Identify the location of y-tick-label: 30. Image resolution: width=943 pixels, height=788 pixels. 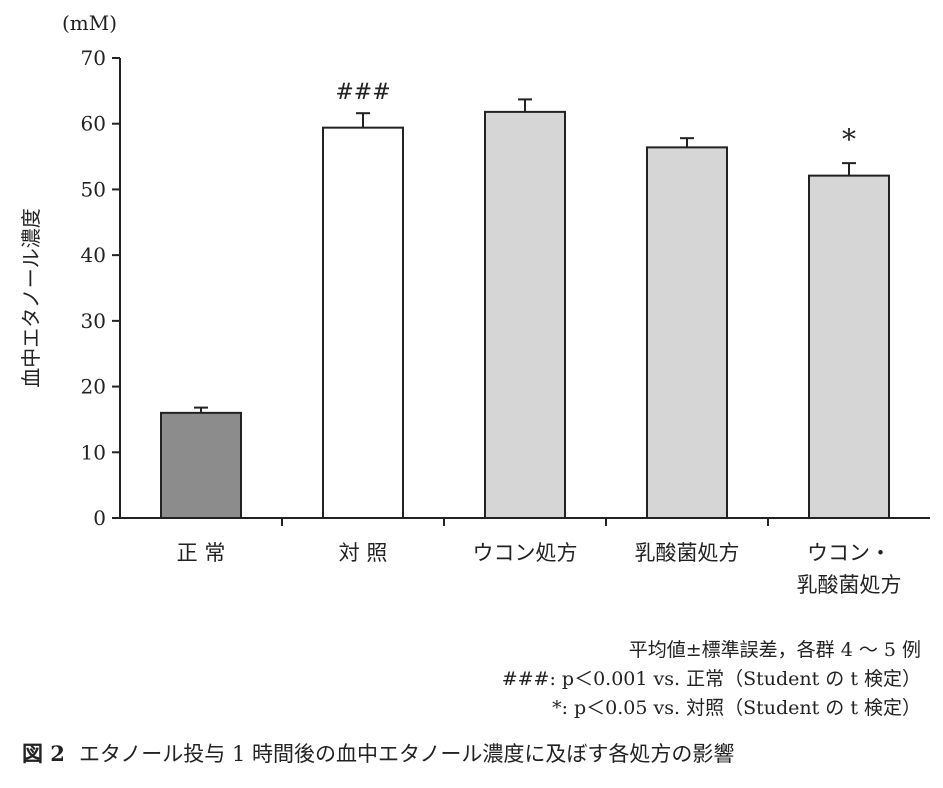
(93, 321).